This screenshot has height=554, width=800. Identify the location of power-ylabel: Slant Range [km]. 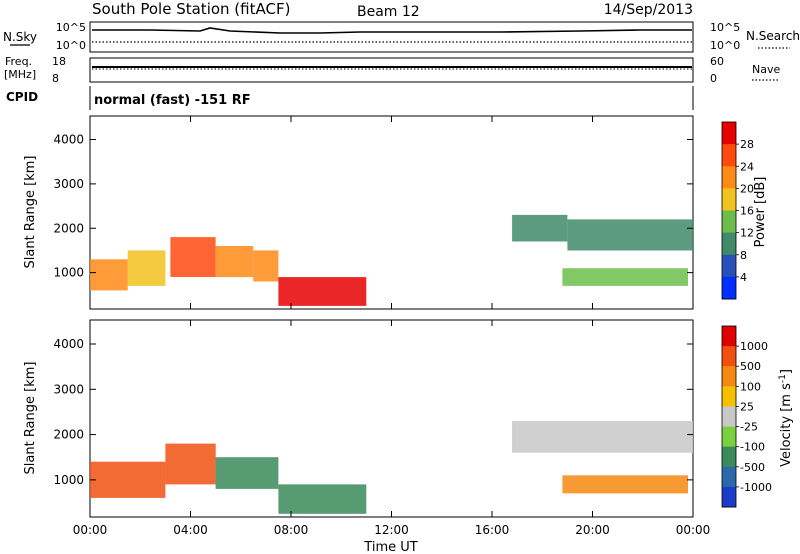
(30, 212).